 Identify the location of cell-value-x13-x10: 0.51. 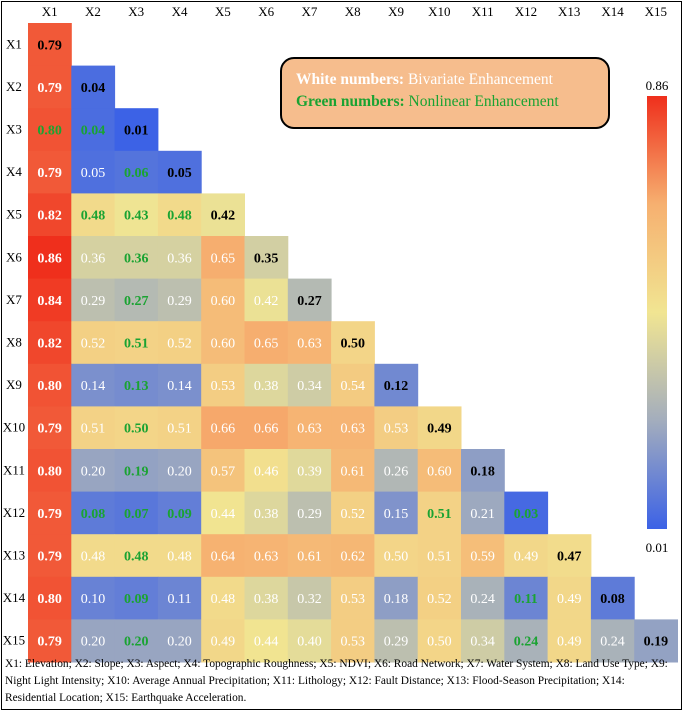
(439, 557).